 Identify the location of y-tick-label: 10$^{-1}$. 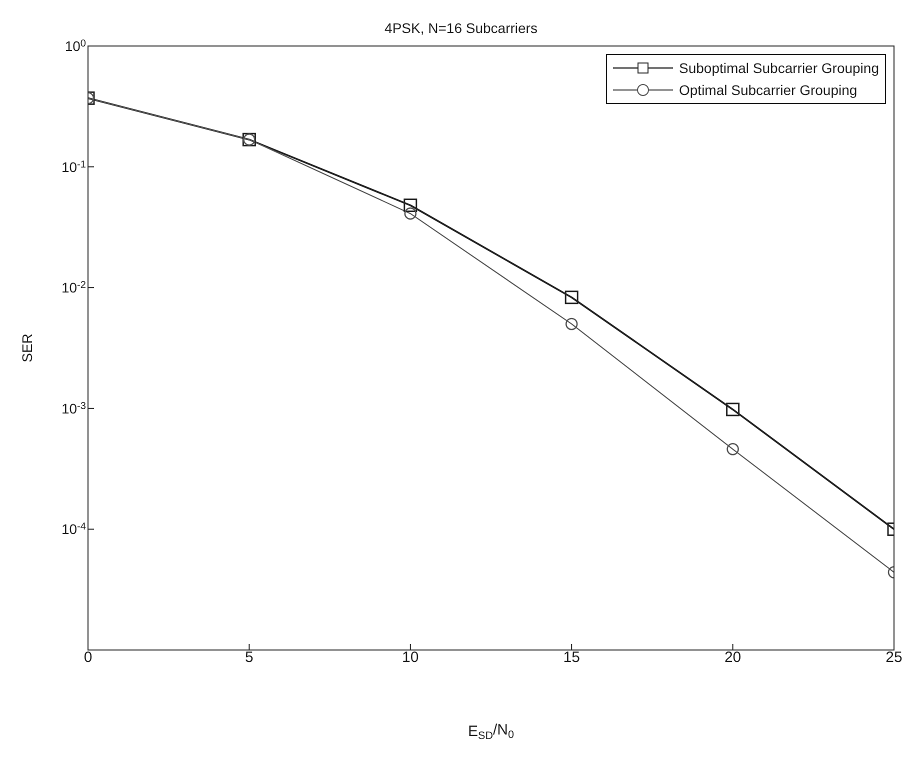
(73, 166).